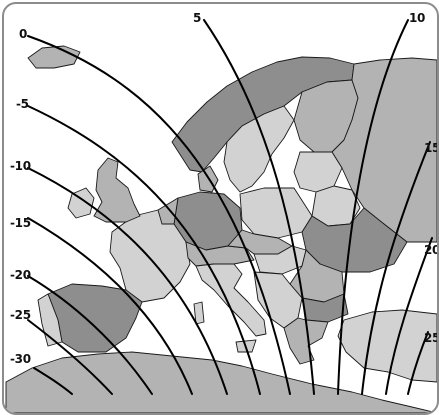 This screenshot has height=415, width=439. What do you see at coordinates (430, 250) in the screenshot?
I see `meridian-label-20: 20` at bounding box center [430, 250].